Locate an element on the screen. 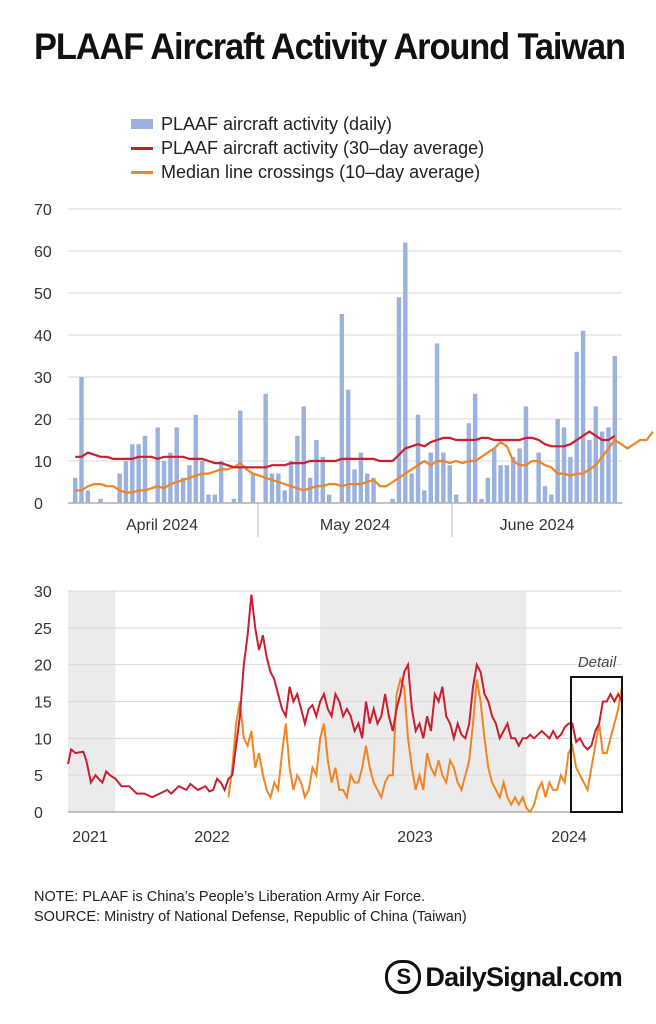 Image resolution: width=656 pixels, height=1024 pixels. logo-text: DailySignal.com is located at coordinates (523, 976).